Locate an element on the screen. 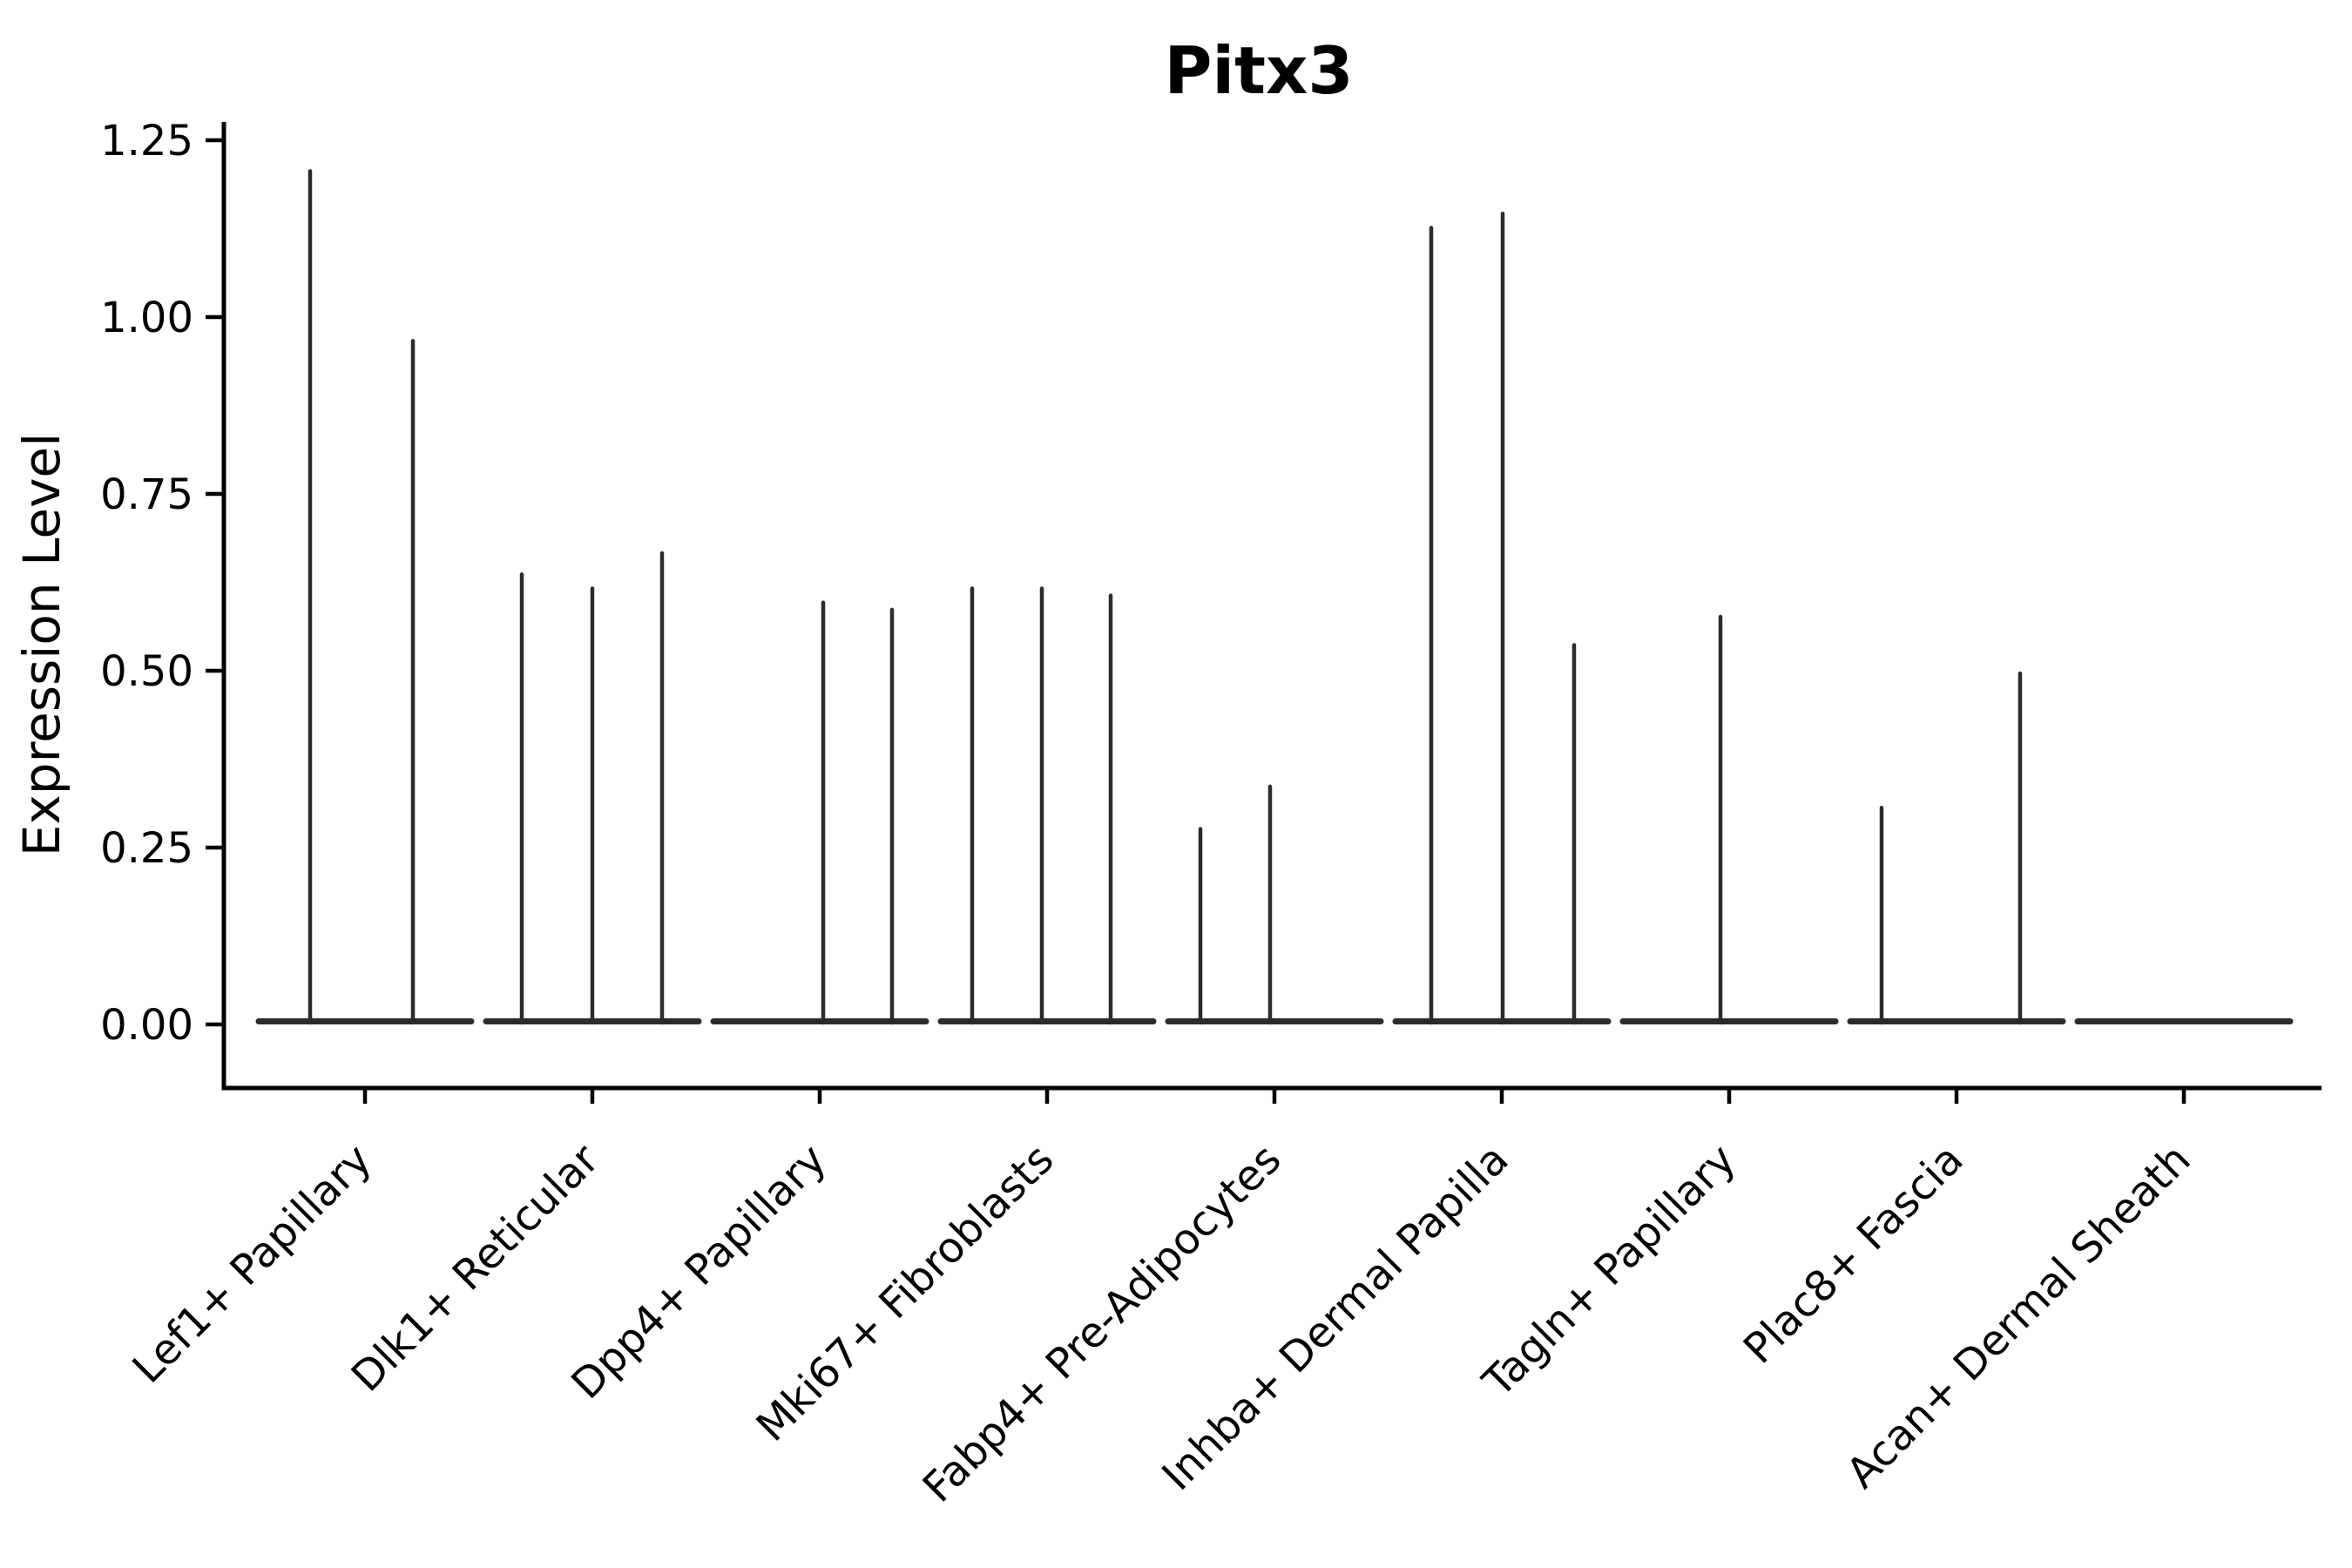  y-axis-label: Expression Level is located at coordinates (41, 644).